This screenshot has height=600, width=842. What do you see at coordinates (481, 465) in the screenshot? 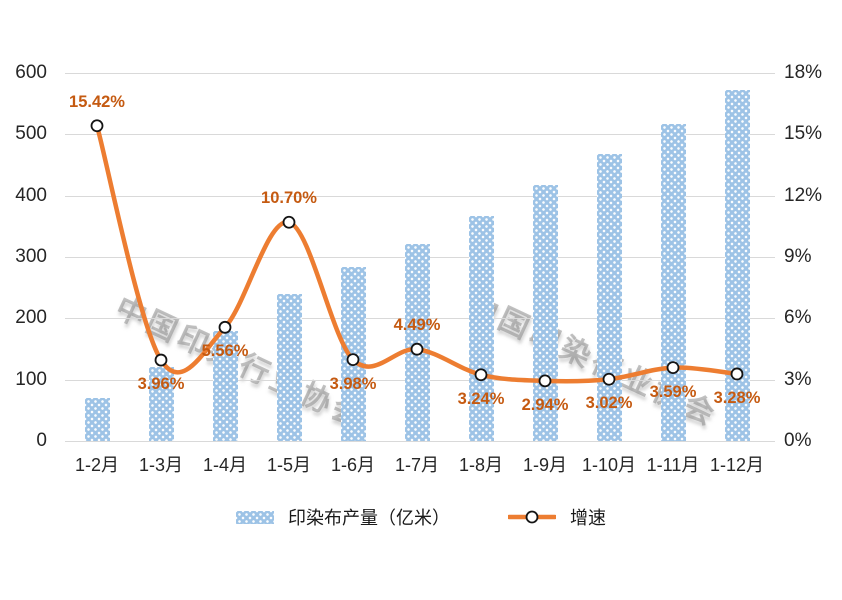
I see `x-axis-label: 1-8月` at bounding box center [481, 465].